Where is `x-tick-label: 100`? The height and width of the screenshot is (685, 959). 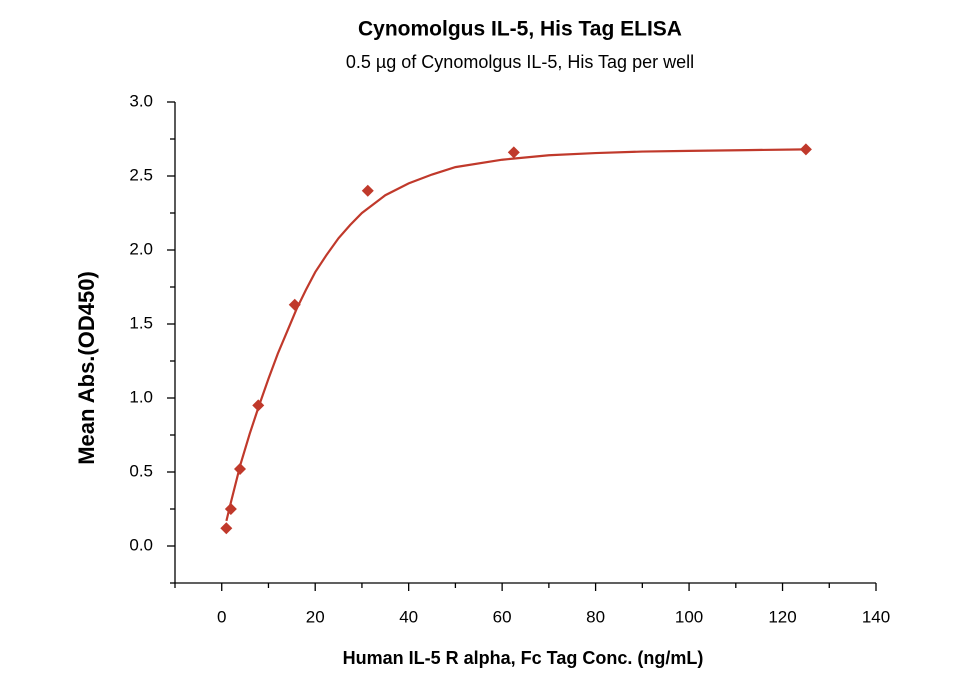 x-tick-label: 100 is located at coordinates (689, 616).